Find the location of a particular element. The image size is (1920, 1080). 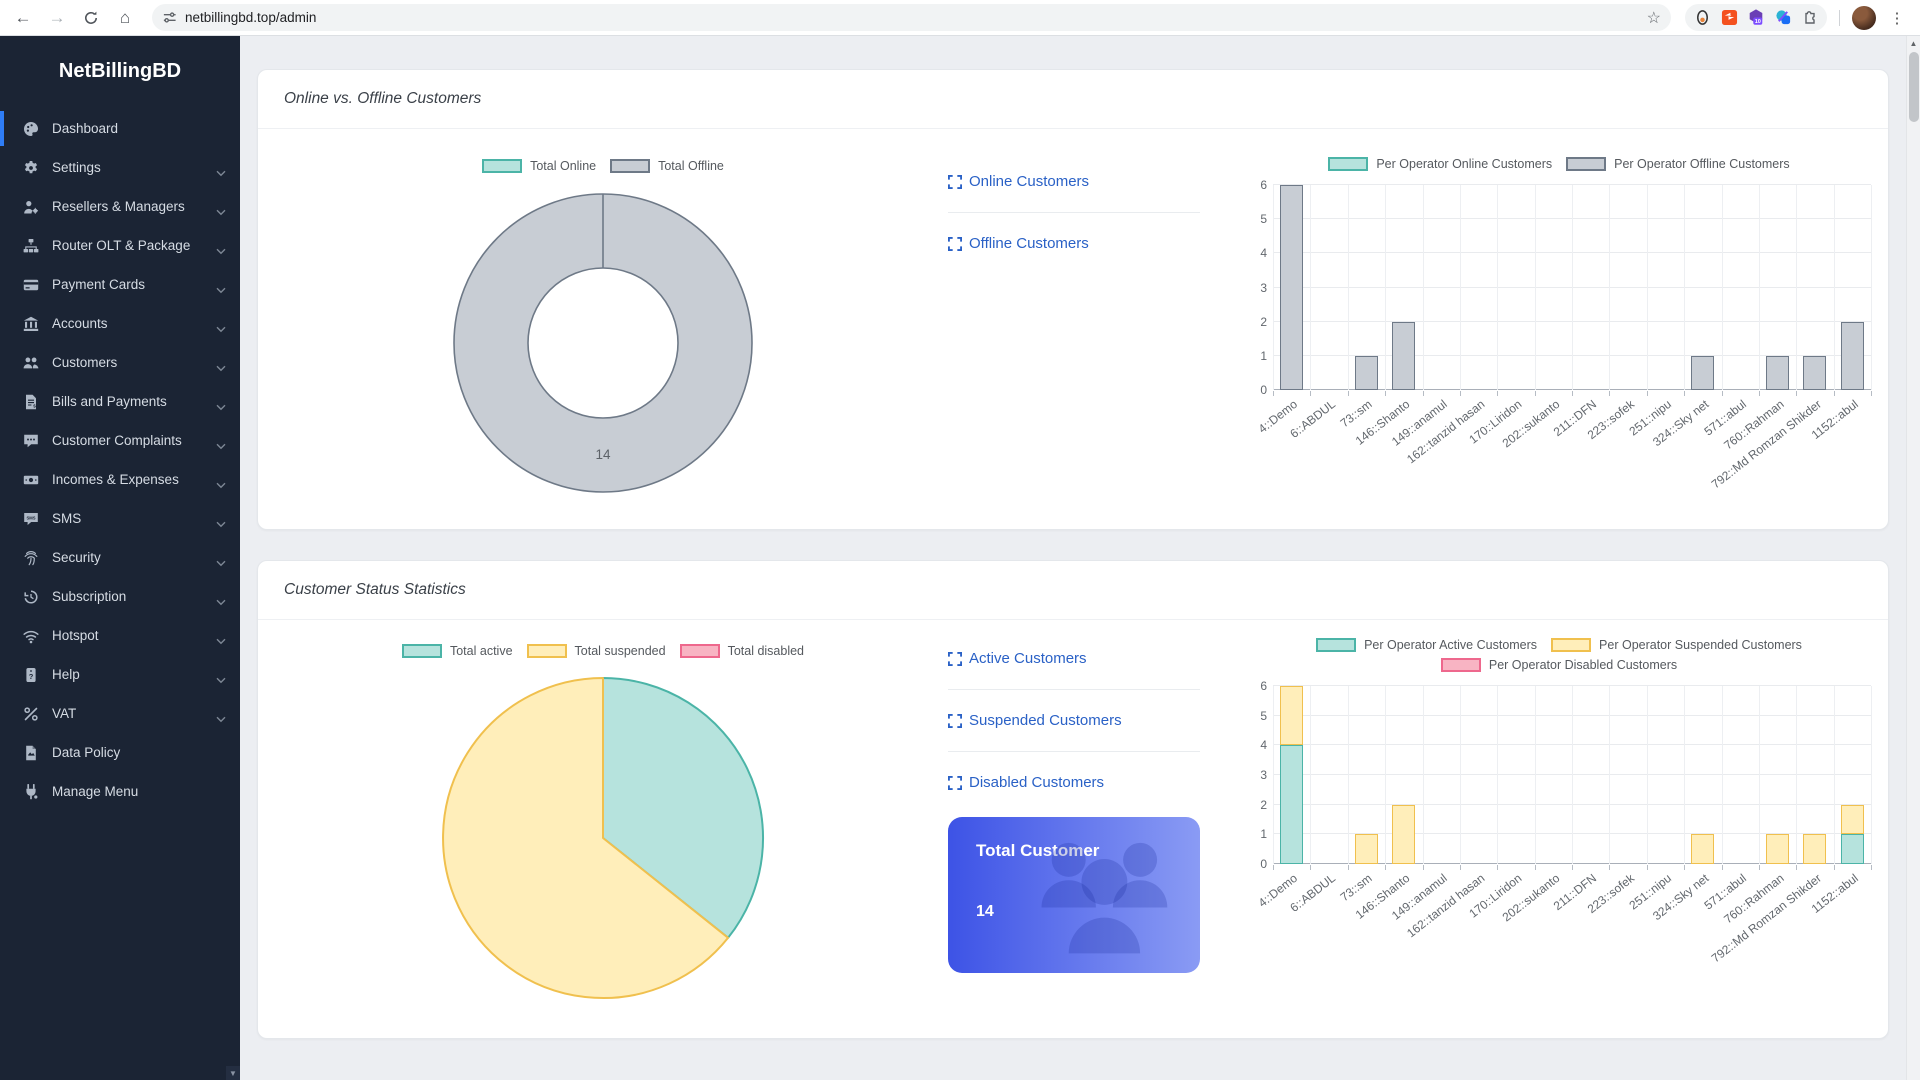

legend-item-total-offline: Total Offline is located at coordinates (667, 166).